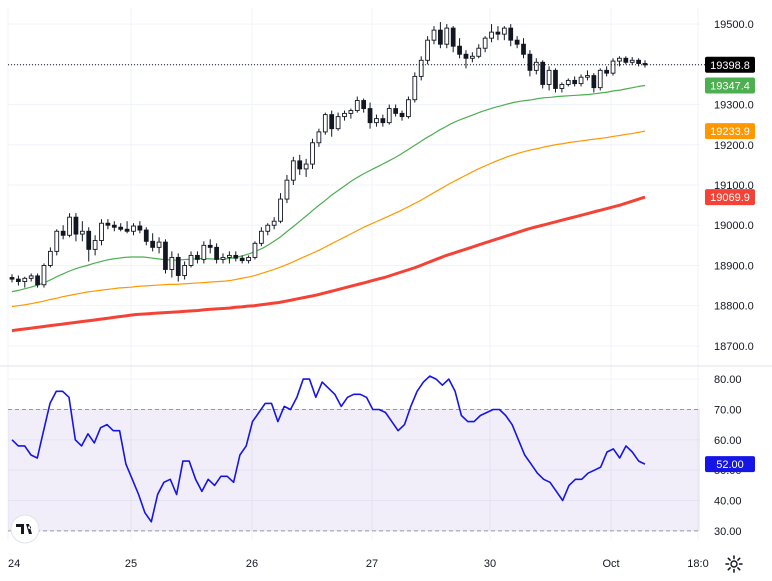 This screenshot has height=581, width=772. What do you see at coordinates (730, 132) in the screenshot?
I see `ma-badge-text: 19233.9` at bounding box center [730, 132].